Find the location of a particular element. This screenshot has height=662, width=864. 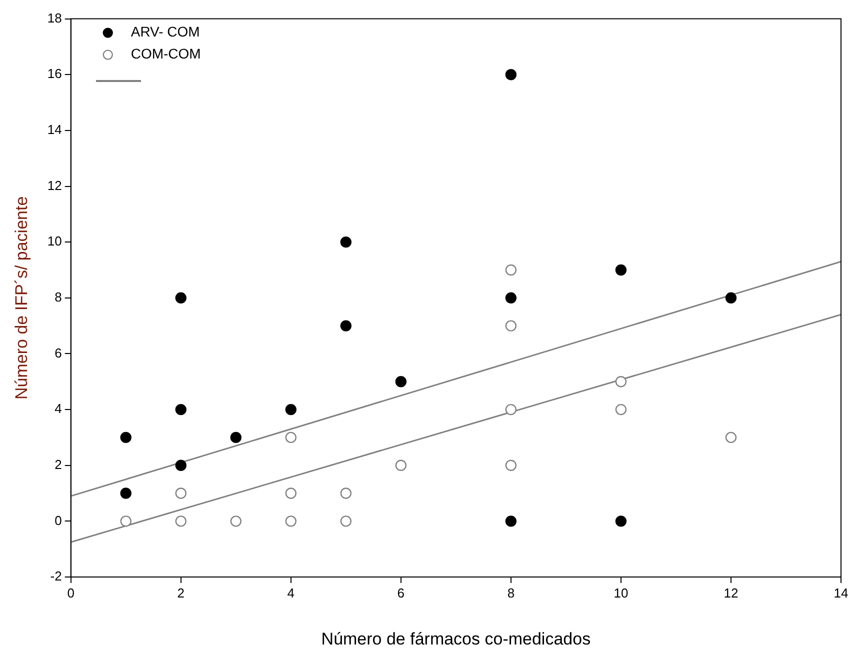

x-tick-label: 4 is located at coordinates (291, 592).